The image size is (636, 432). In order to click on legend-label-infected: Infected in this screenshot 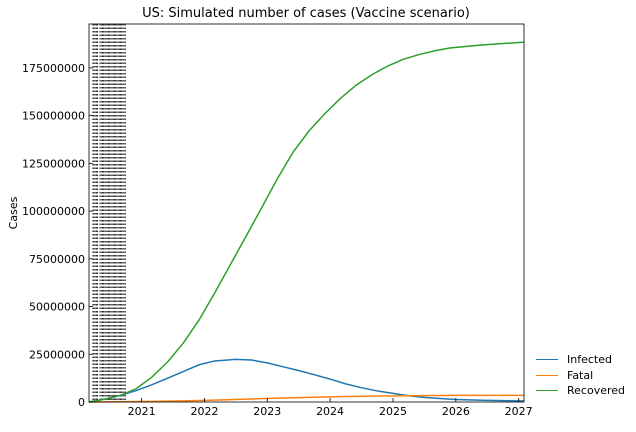, I will do `click(589, 359)`.